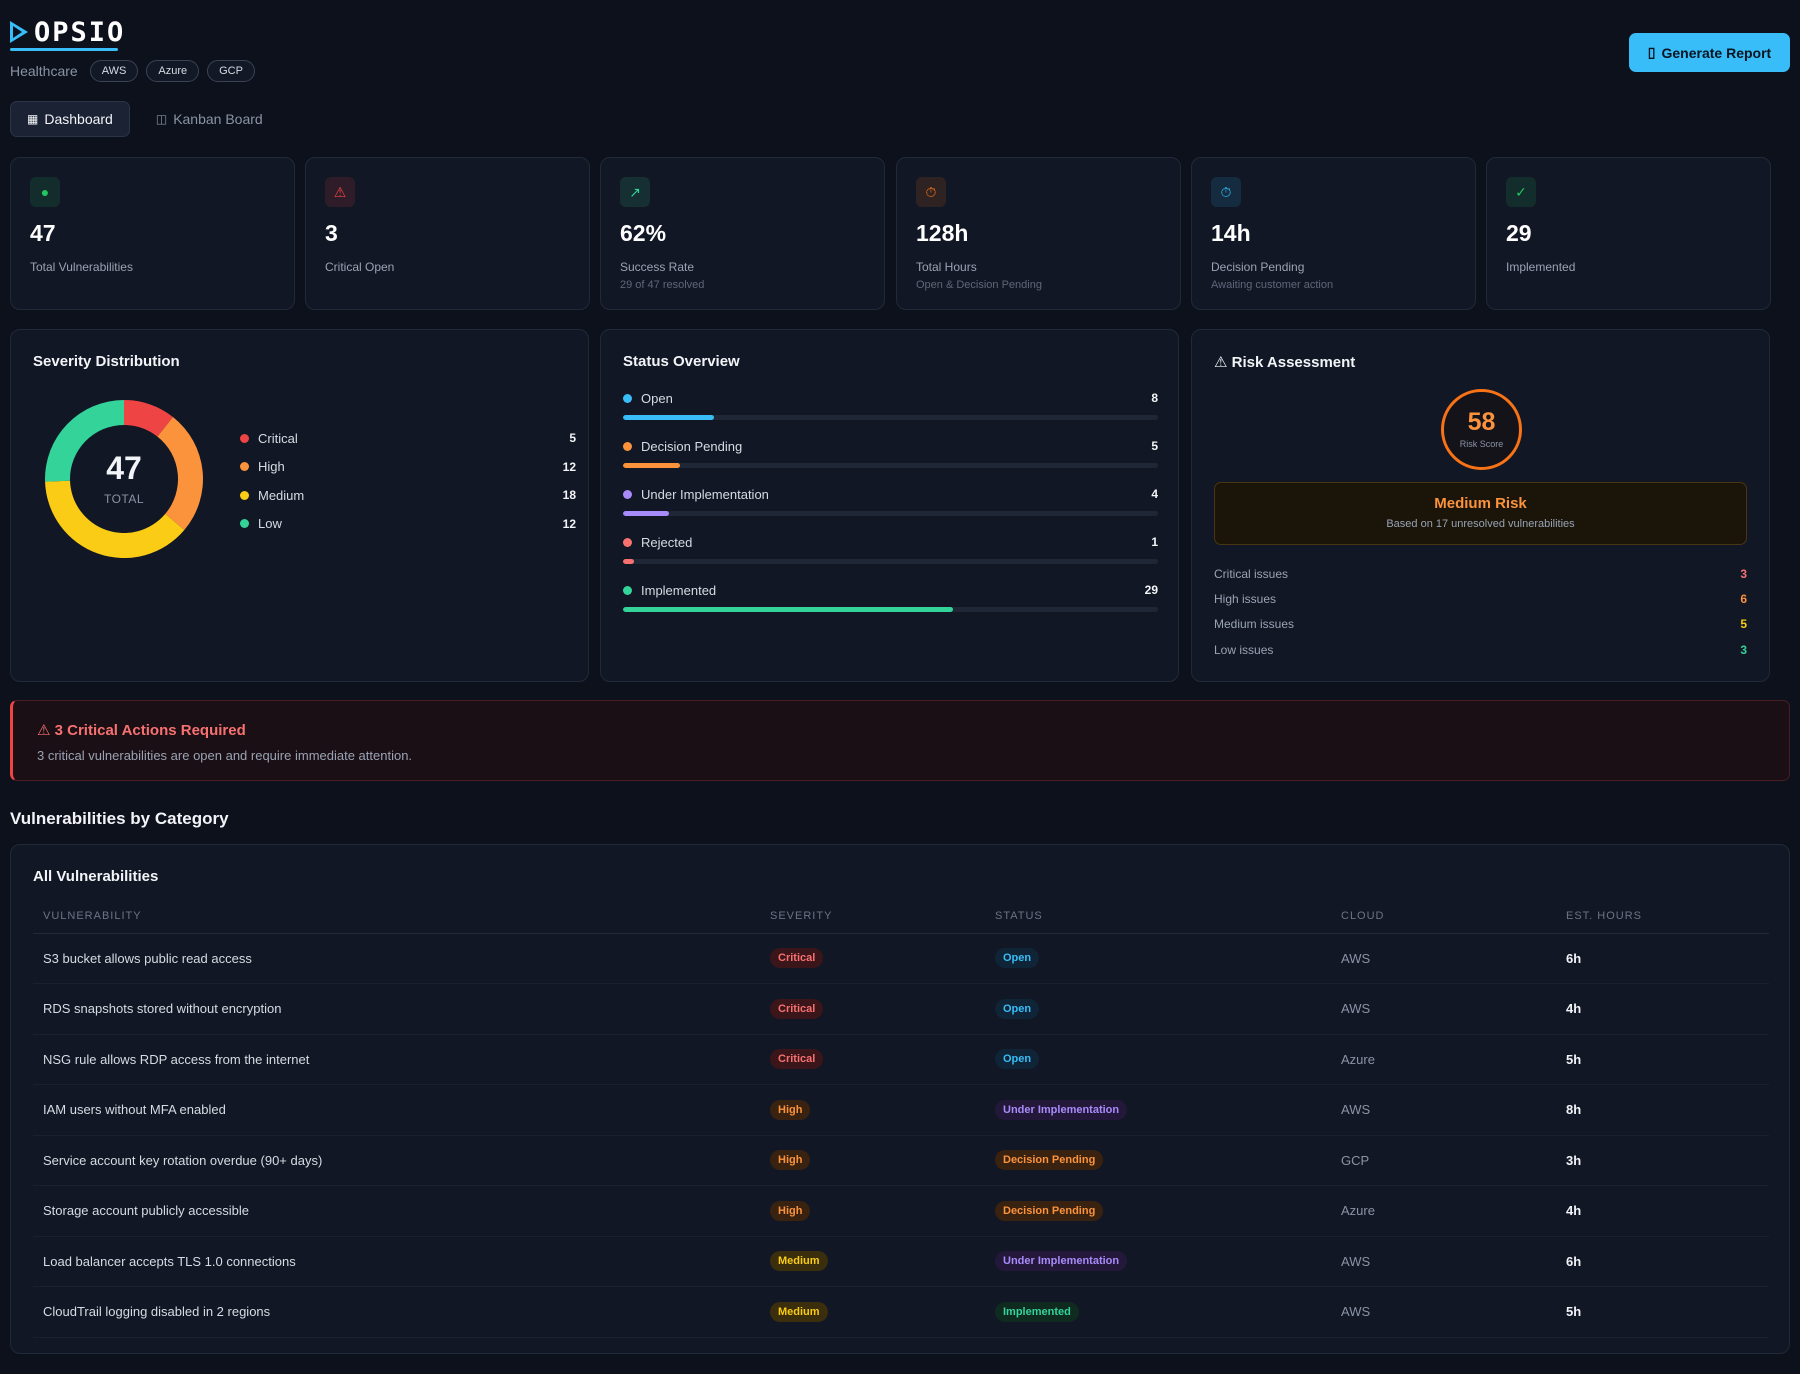 This screenshot has height=1374, width=1800. I want to click on donut-center: 47 TOTAL, so click(124, 479).